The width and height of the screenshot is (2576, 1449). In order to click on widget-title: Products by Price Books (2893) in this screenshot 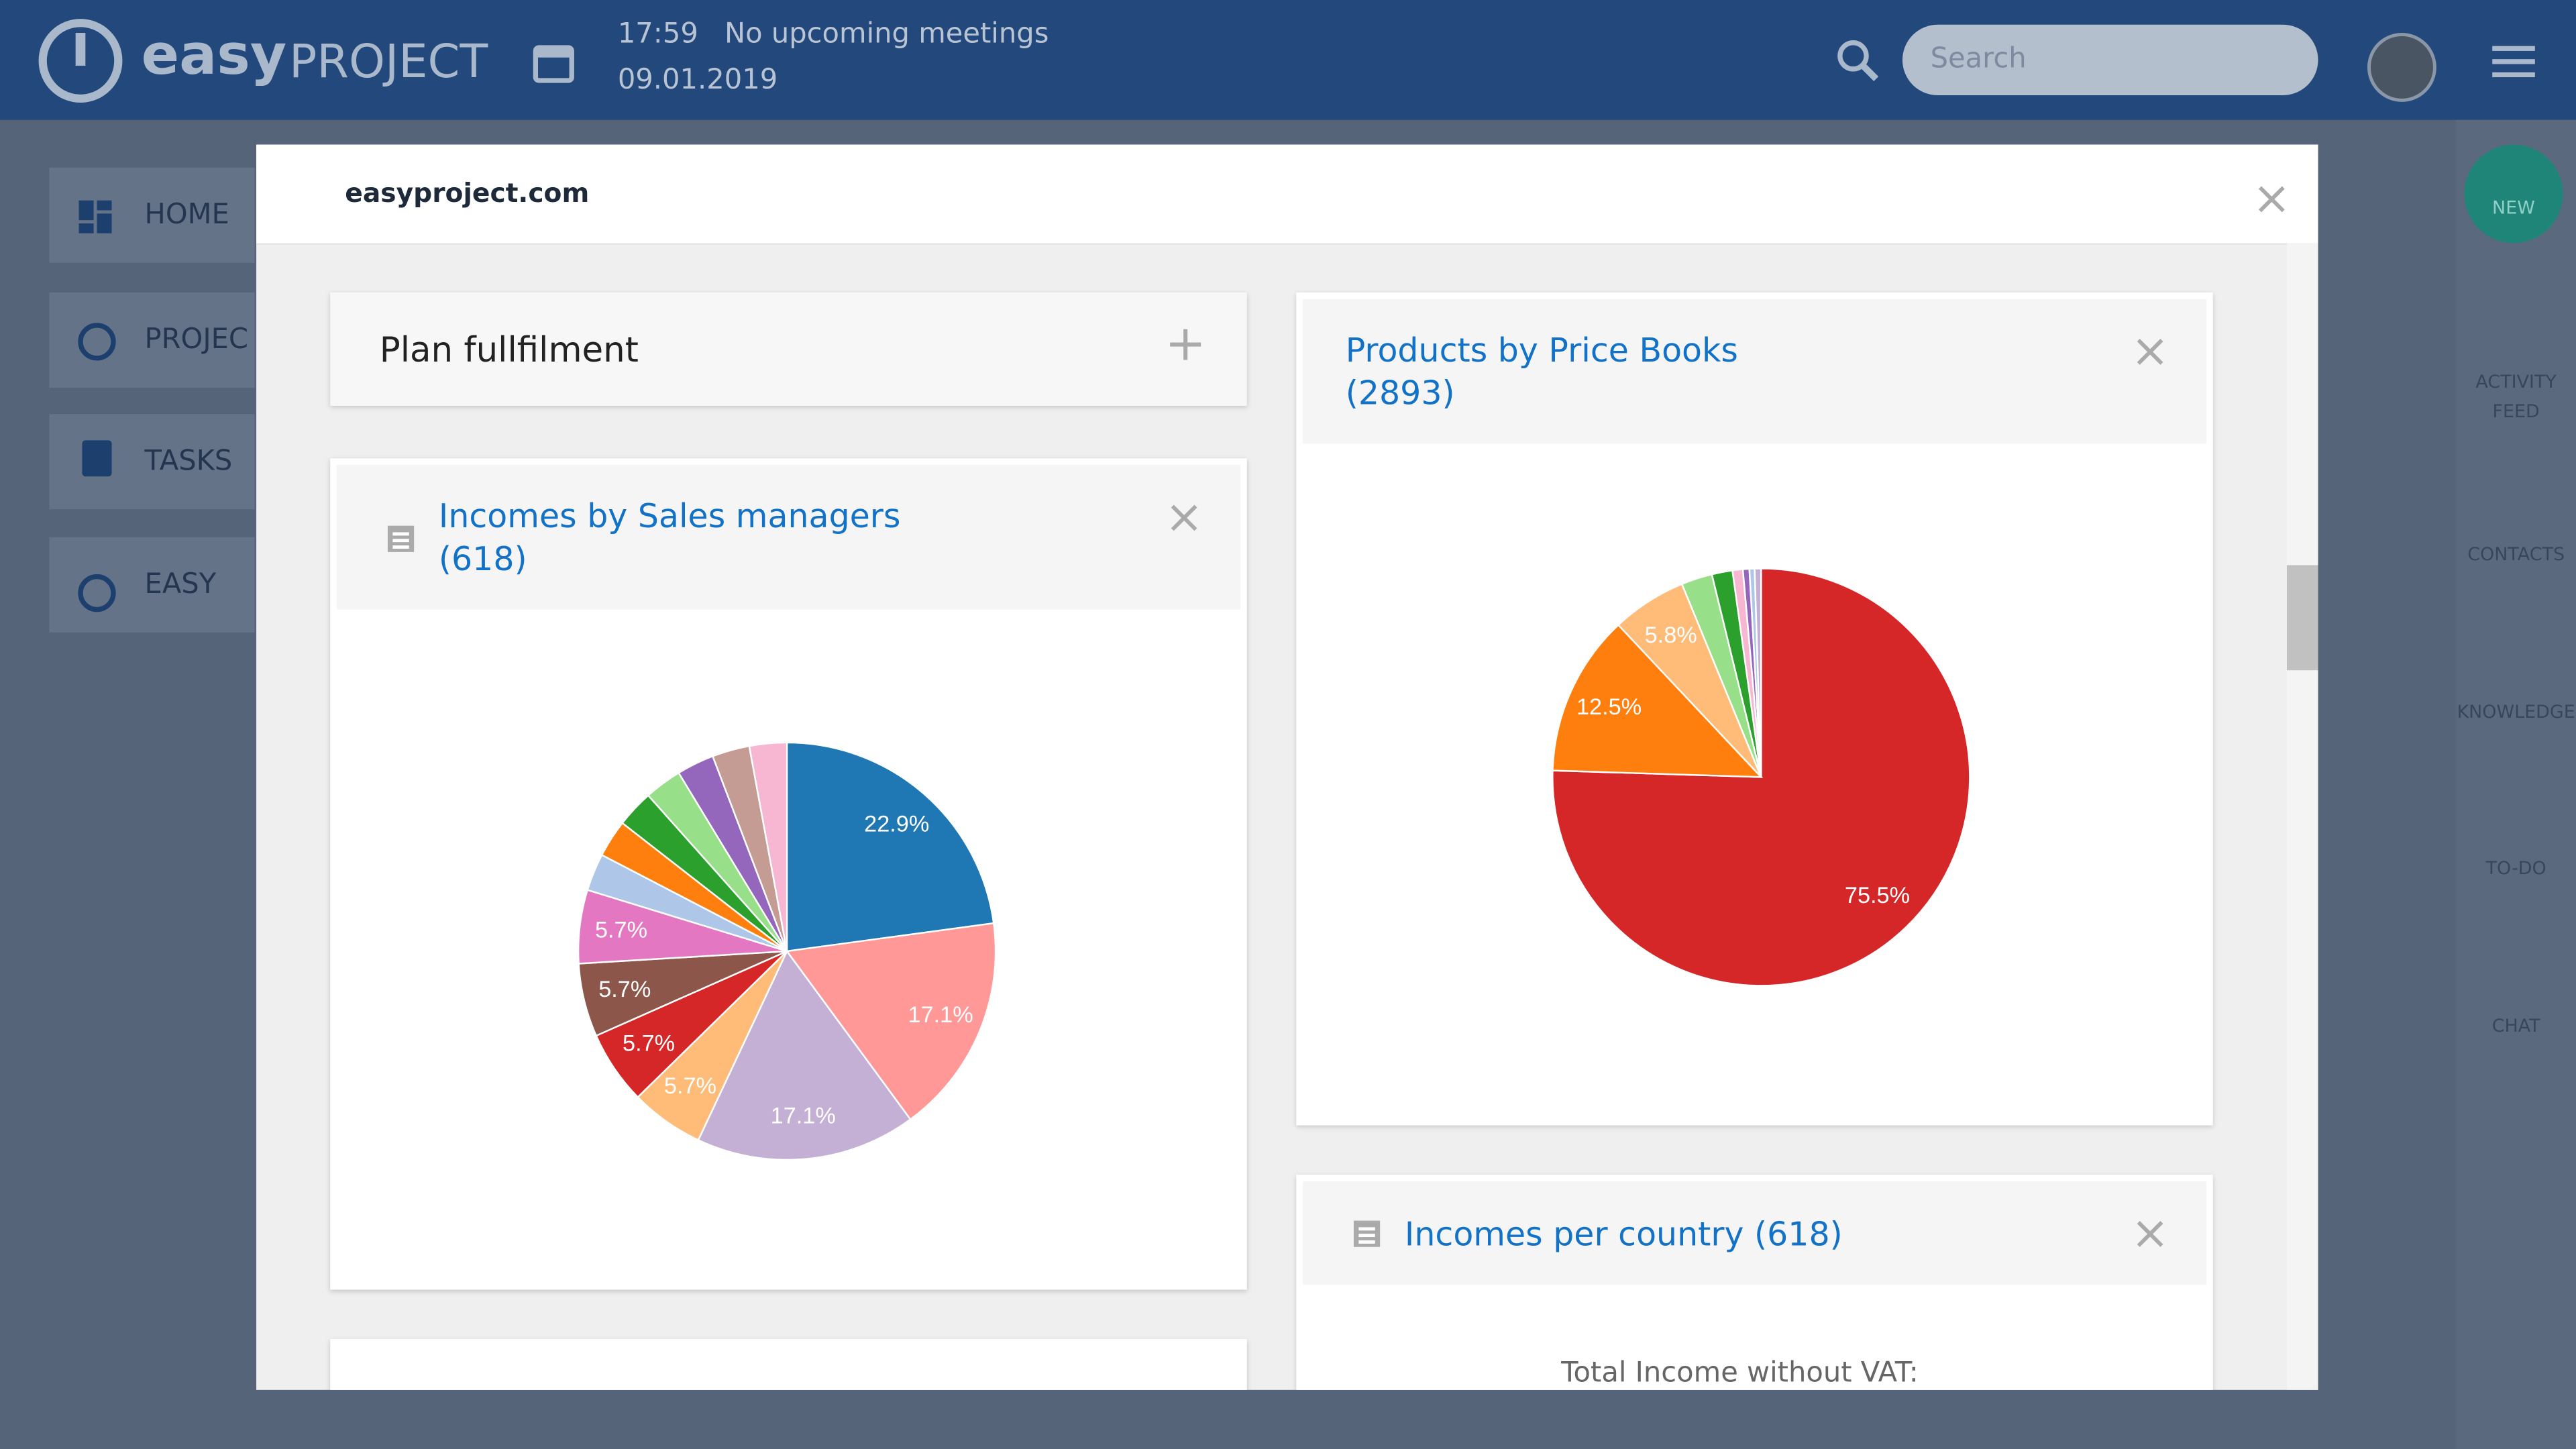, I will do `click(1541, 371)`.